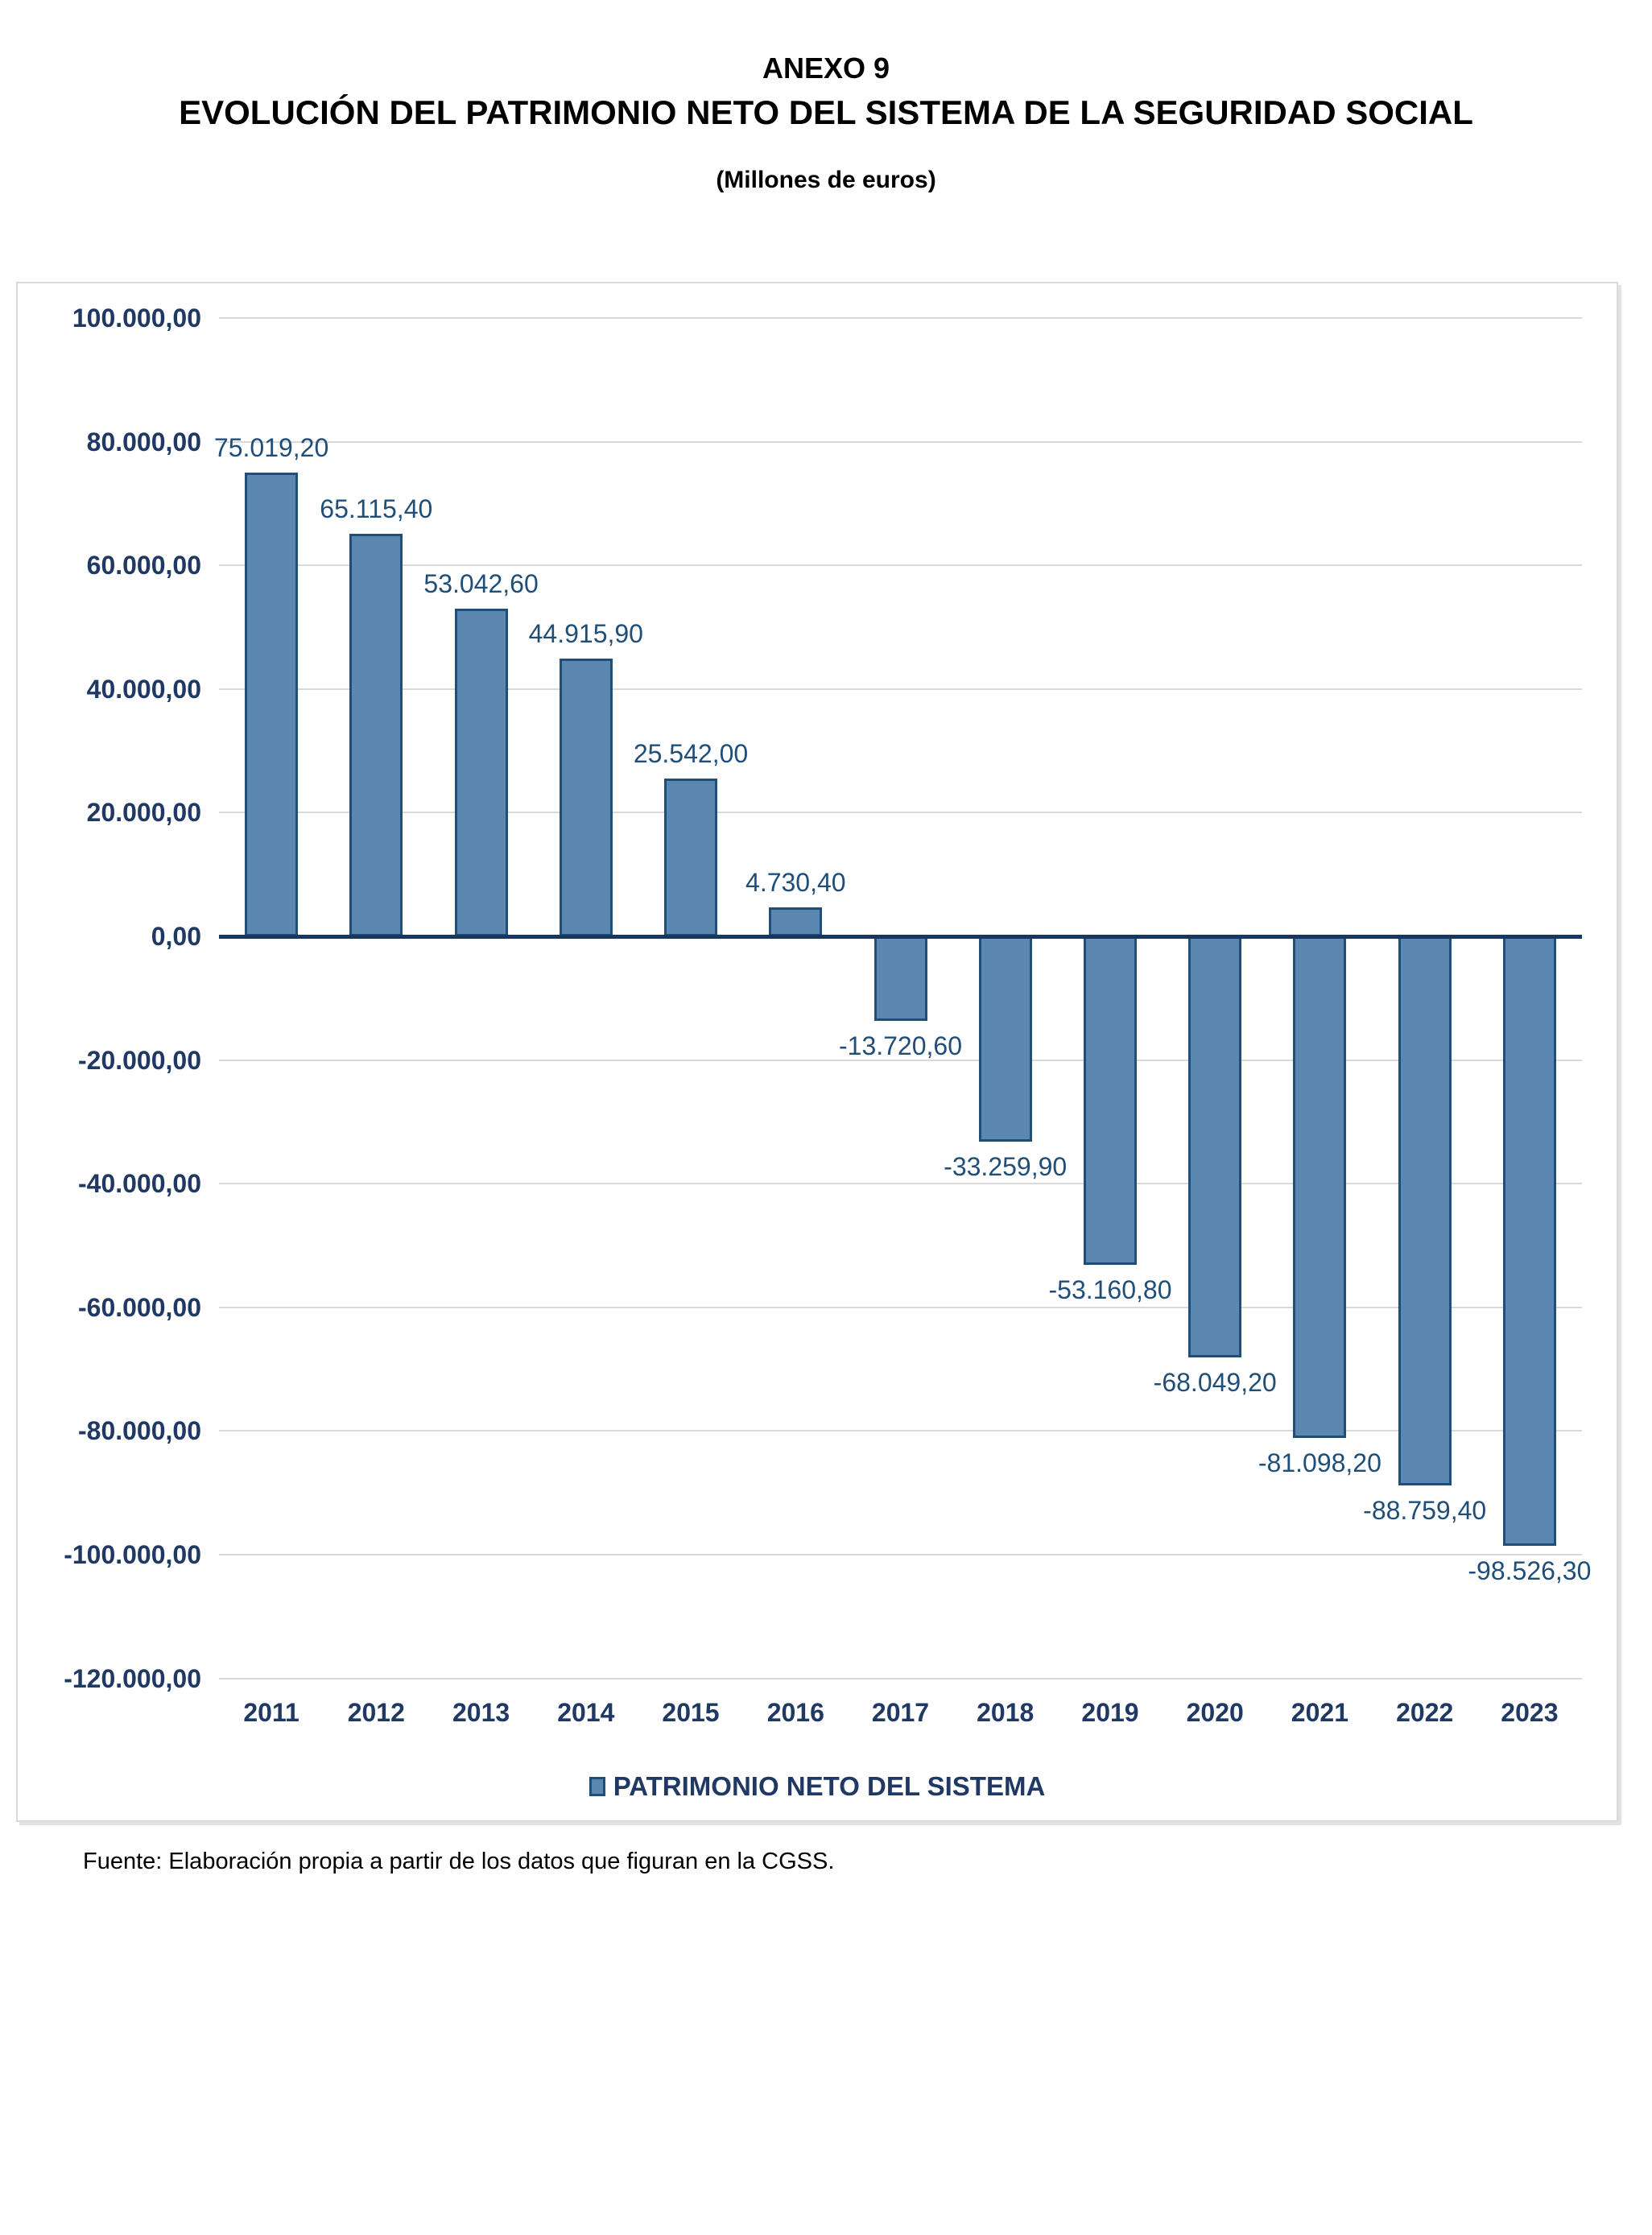 The height and width of the screenshot is (2235, 1652). Describe the element at coordinates (1425, 1510) in the screenshot. I see `data-label-2022: -88.759,40` at that location.